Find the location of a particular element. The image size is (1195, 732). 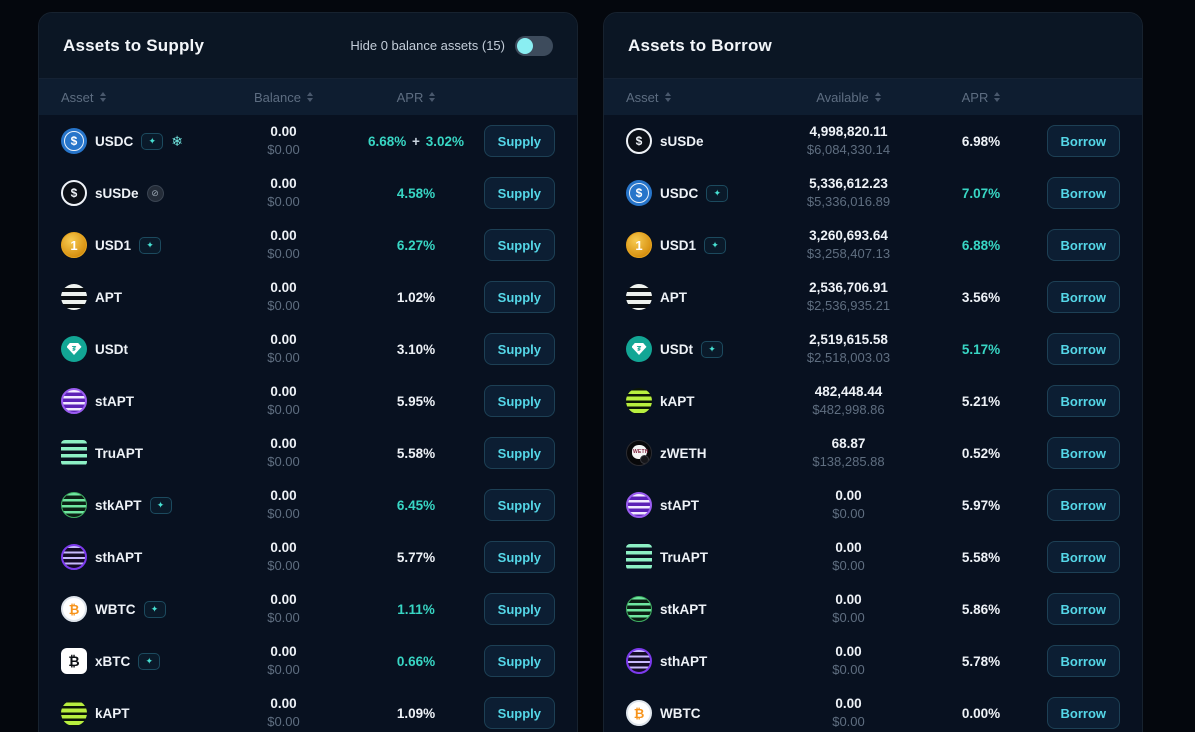

borrow-button-sthapt: Borrow is located at coordinates (1083, 661).